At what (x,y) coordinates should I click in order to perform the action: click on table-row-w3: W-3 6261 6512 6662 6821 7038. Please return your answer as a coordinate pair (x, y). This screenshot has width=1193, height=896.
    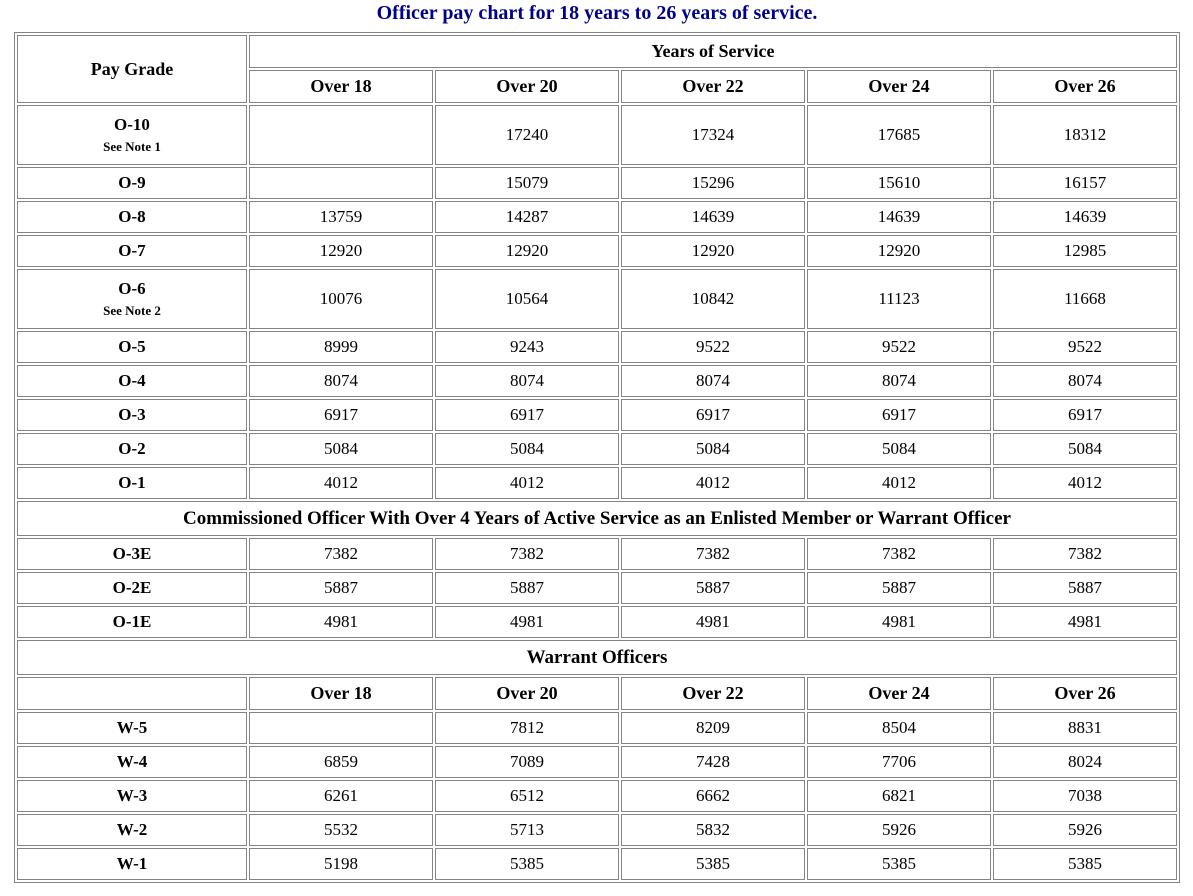
    Looking at the image, I should click on (597, 796).